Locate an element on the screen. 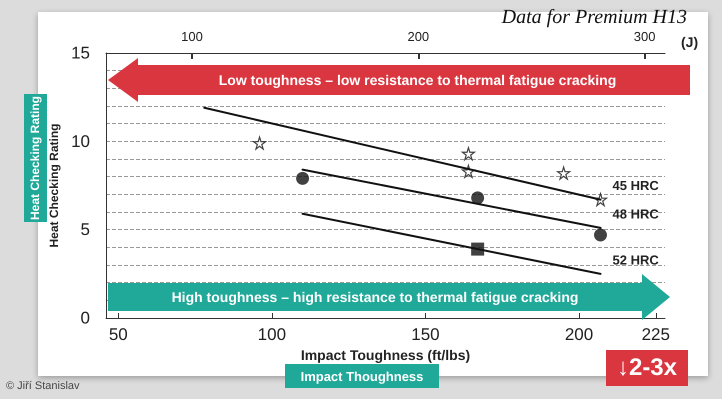  x-tick-label: 100 is located at coordinates (272, 334).